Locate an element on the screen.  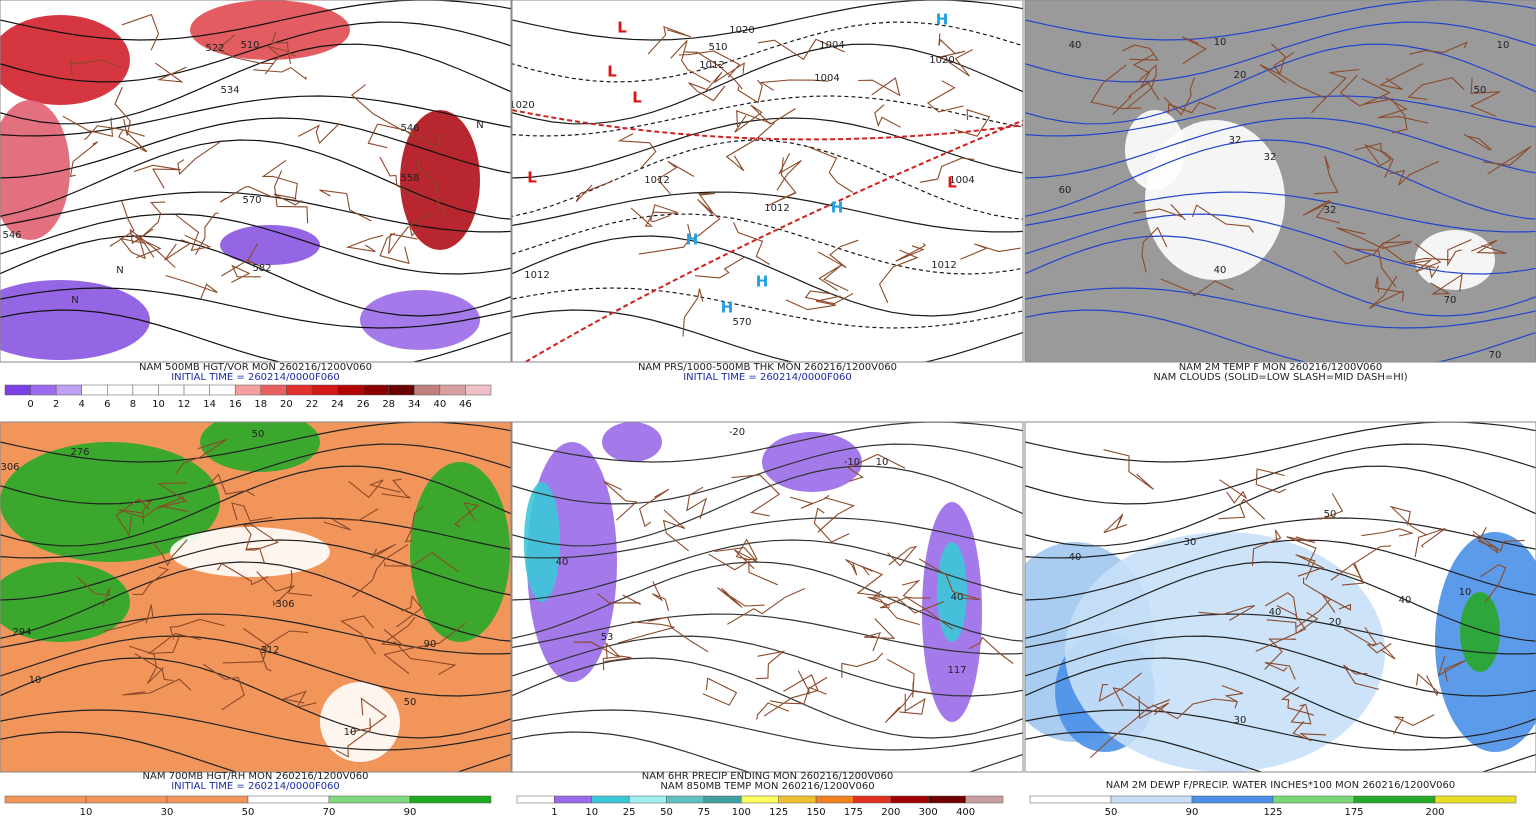
legend-label: 18 is located at coordinates (260, 404).